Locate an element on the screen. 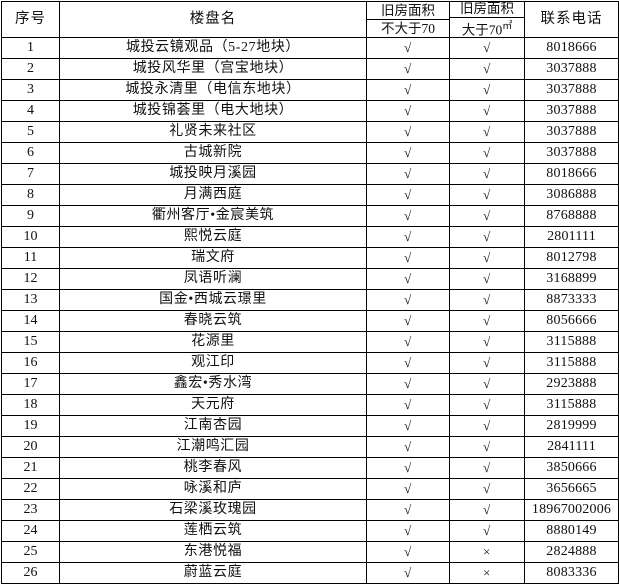 This screenshot has width=619, height=584. cell-index: 13 is located at coordinates (30, 300).